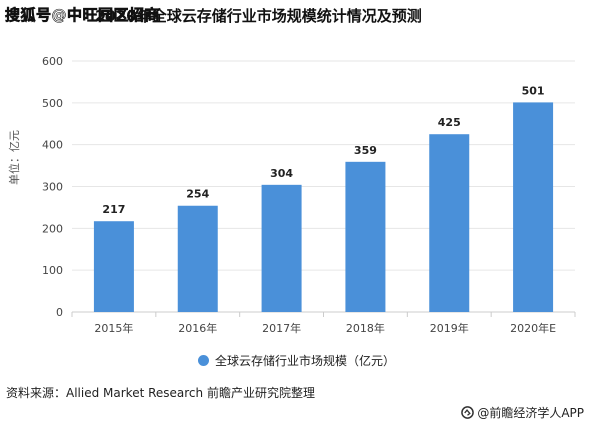 This screenshot has width=594, height=426. Describe the element at coordinates (365, 150) in the screenshot. I see `data-label: 359` at that location.